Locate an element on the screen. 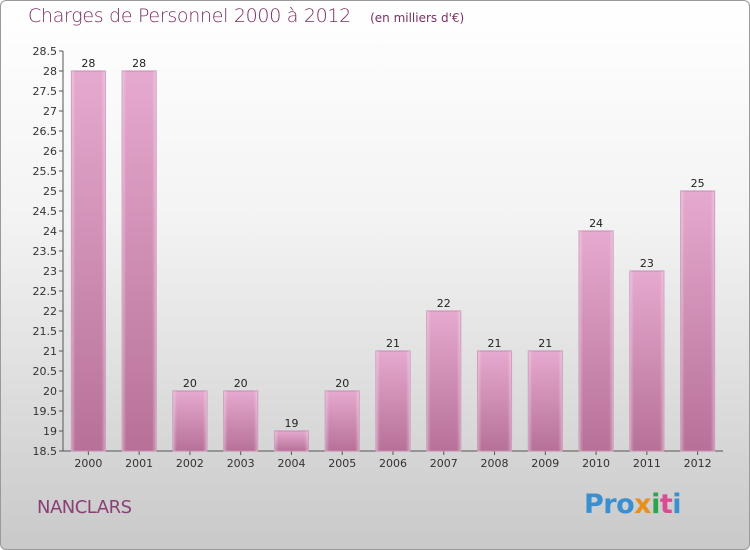  y-tick-label: 20.5 is located at coordinates (45, 371).